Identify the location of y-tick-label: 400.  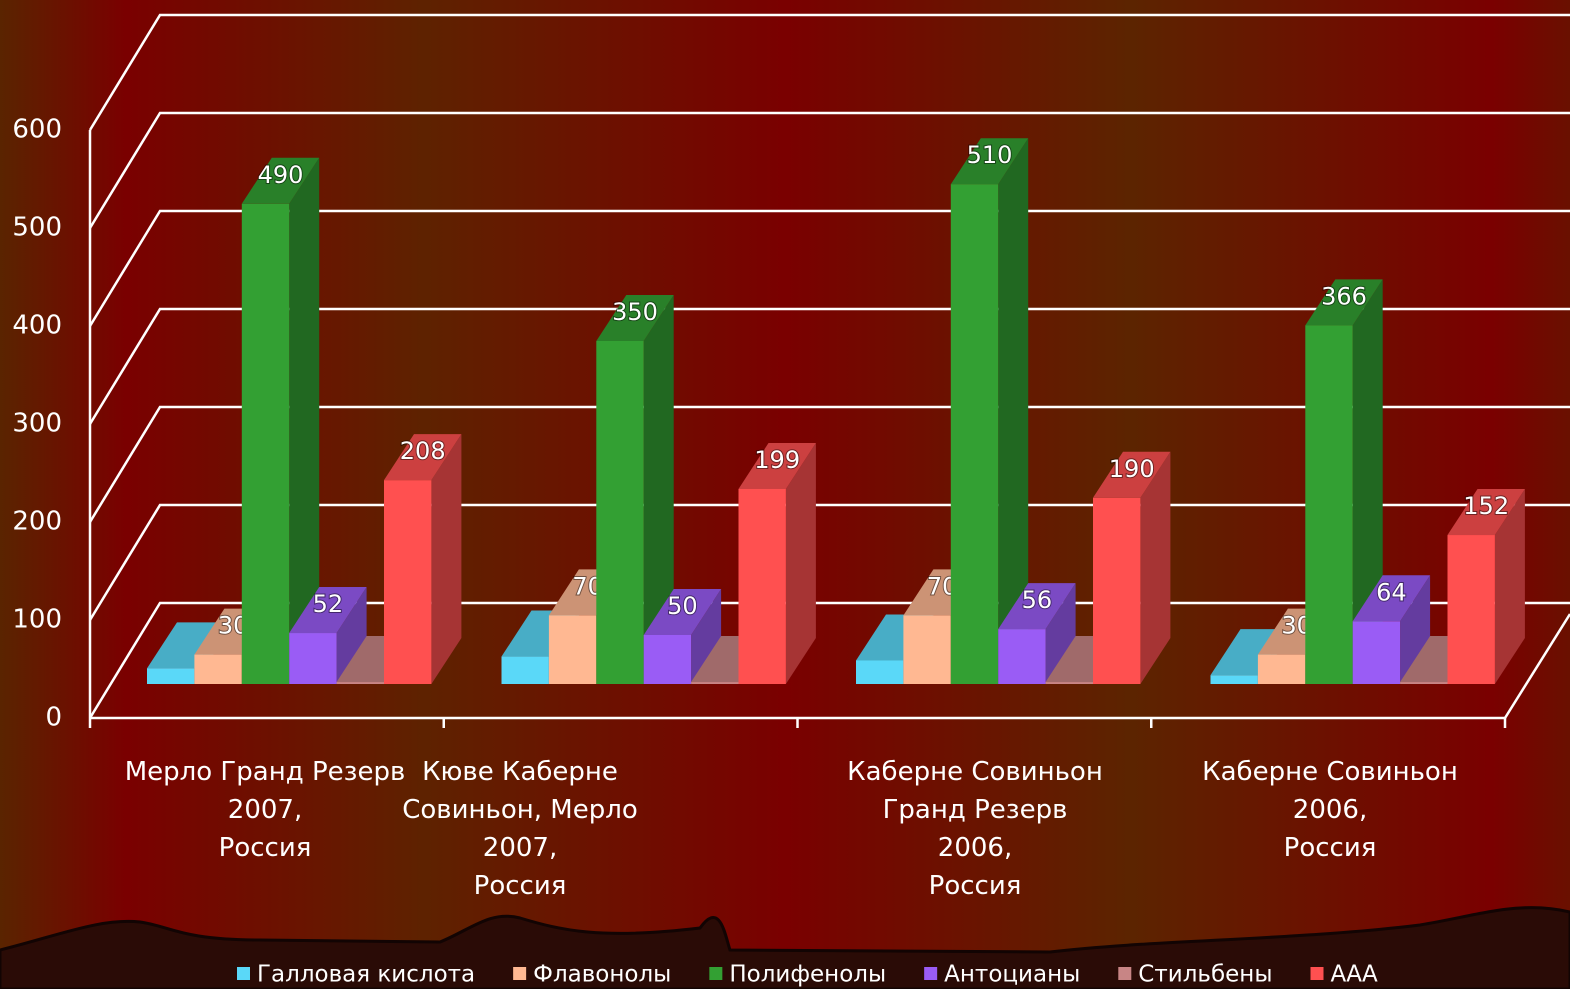
(37, 326).